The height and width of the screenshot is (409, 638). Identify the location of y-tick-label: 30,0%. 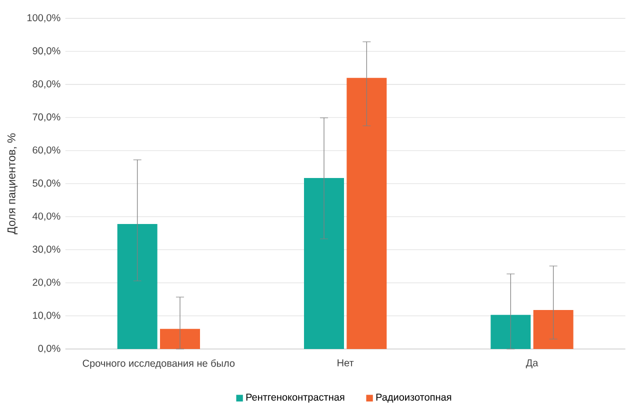
(46, 250).